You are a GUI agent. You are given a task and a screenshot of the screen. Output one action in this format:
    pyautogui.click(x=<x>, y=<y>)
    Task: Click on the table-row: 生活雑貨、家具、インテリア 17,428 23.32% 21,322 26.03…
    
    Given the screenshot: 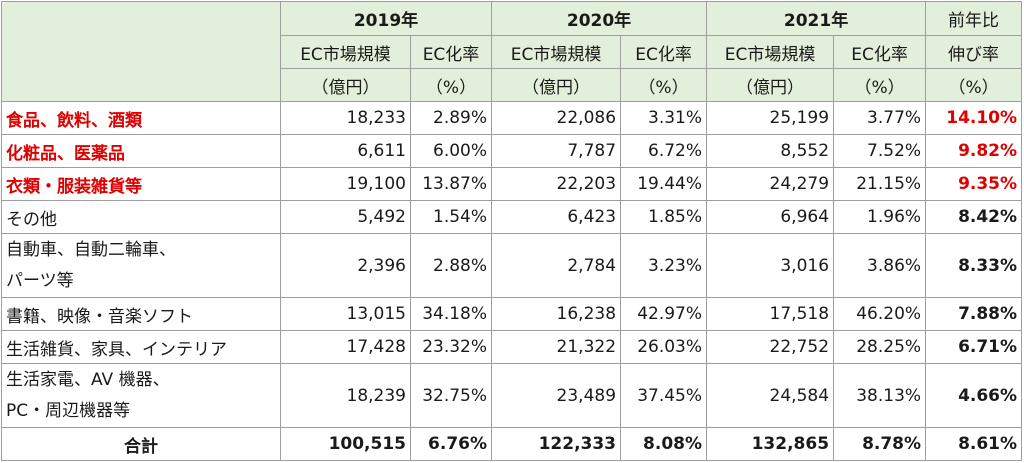 What is the action you would take?
    pyautogui.click(x=512, y=347)
    